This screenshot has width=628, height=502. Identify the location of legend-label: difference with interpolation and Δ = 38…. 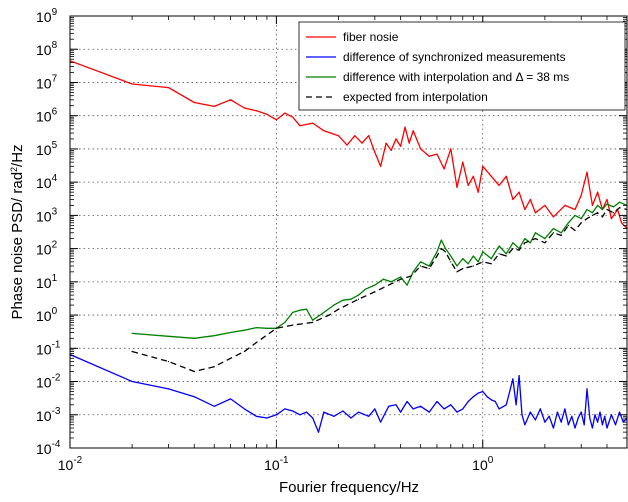
(456, 77).